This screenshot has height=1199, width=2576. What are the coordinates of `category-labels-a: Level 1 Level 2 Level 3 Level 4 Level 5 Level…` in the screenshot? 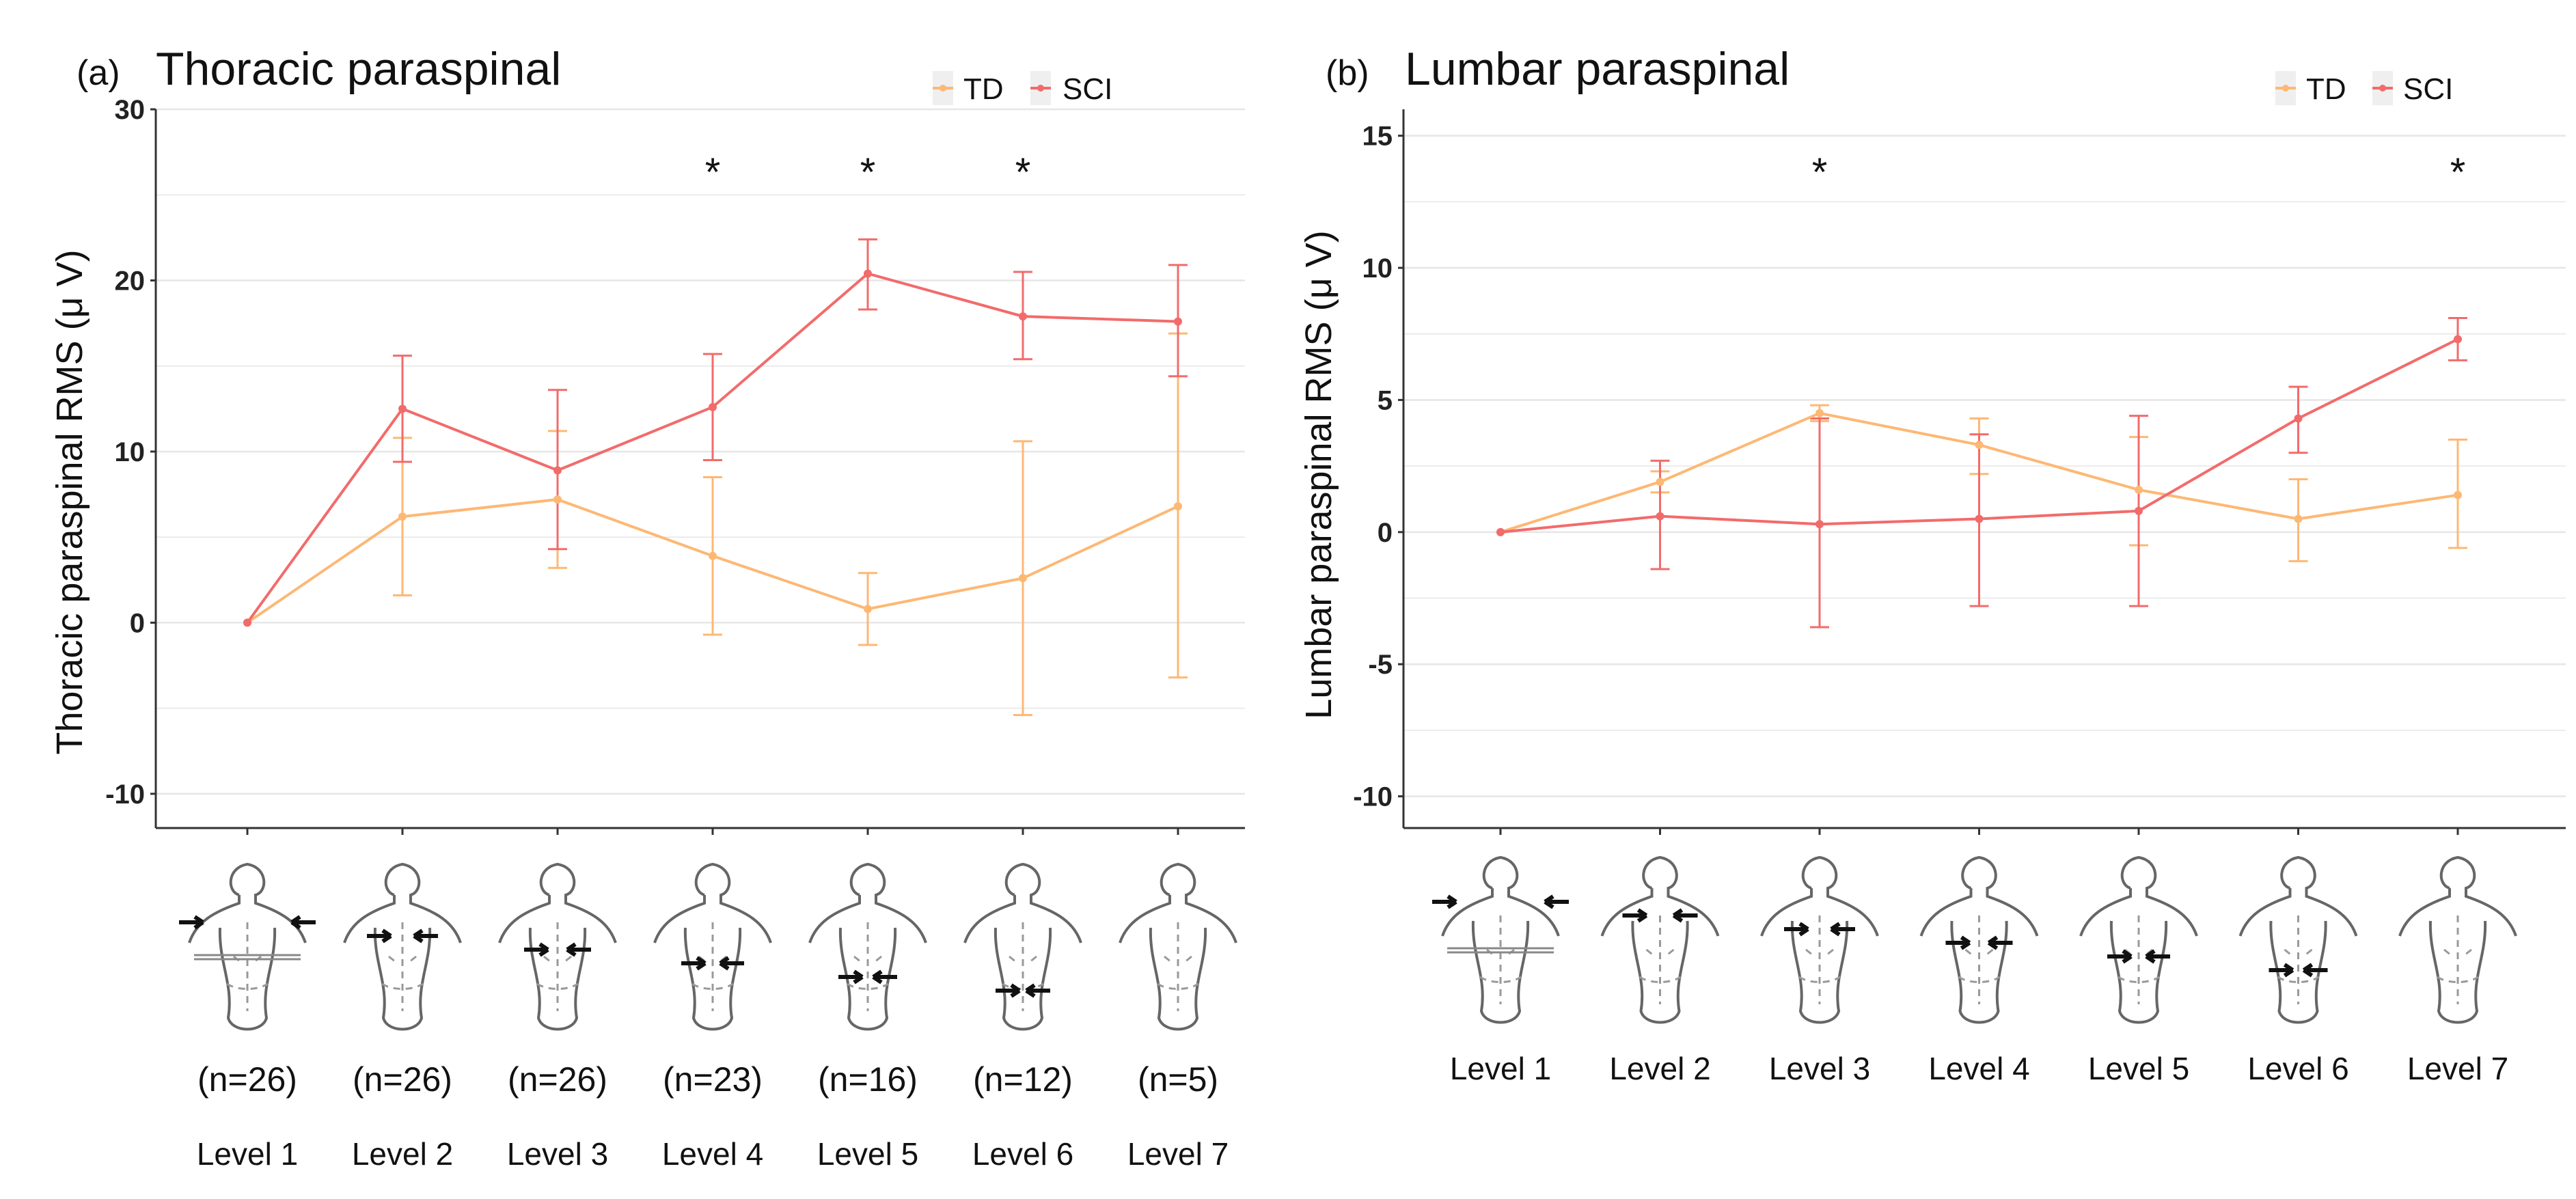 It's located at (713, 1154).